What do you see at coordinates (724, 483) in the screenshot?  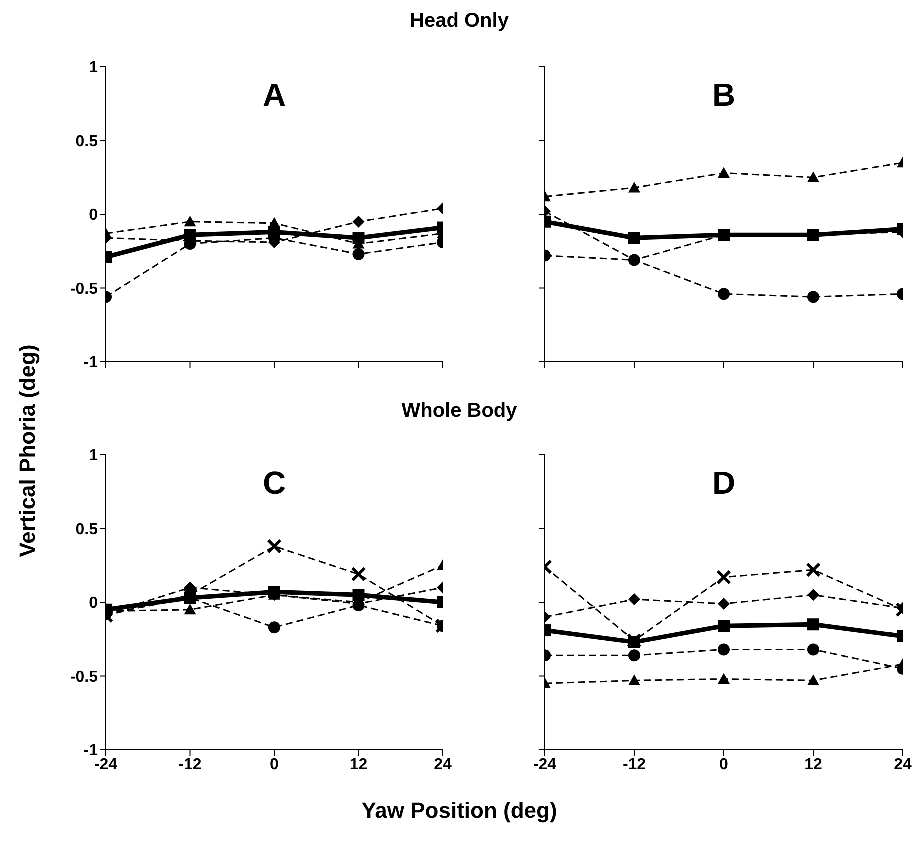 I see `annotation: D` at bounding box center [724, 483].